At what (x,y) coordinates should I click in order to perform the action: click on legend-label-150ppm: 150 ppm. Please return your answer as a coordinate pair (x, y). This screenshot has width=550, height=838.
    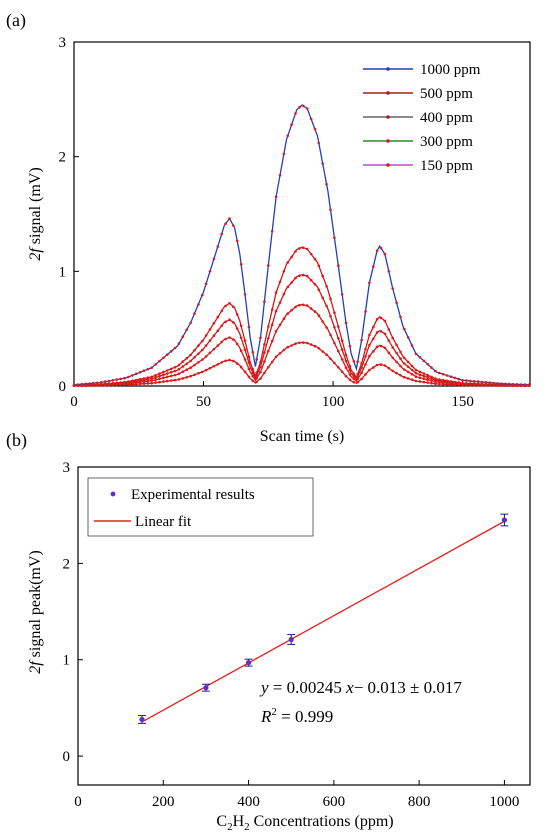
    Looking at the image, I should click on (446, 166).